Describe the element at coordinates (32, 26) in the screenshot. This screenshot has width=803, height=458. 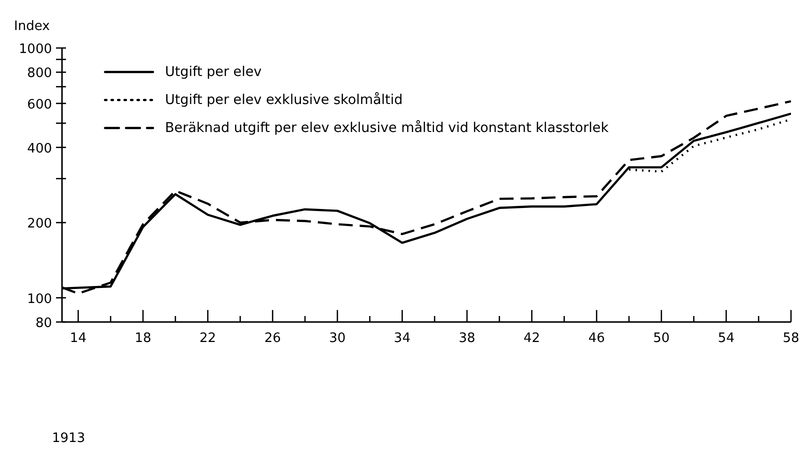
I see `y-axis-title: Index` at that location.